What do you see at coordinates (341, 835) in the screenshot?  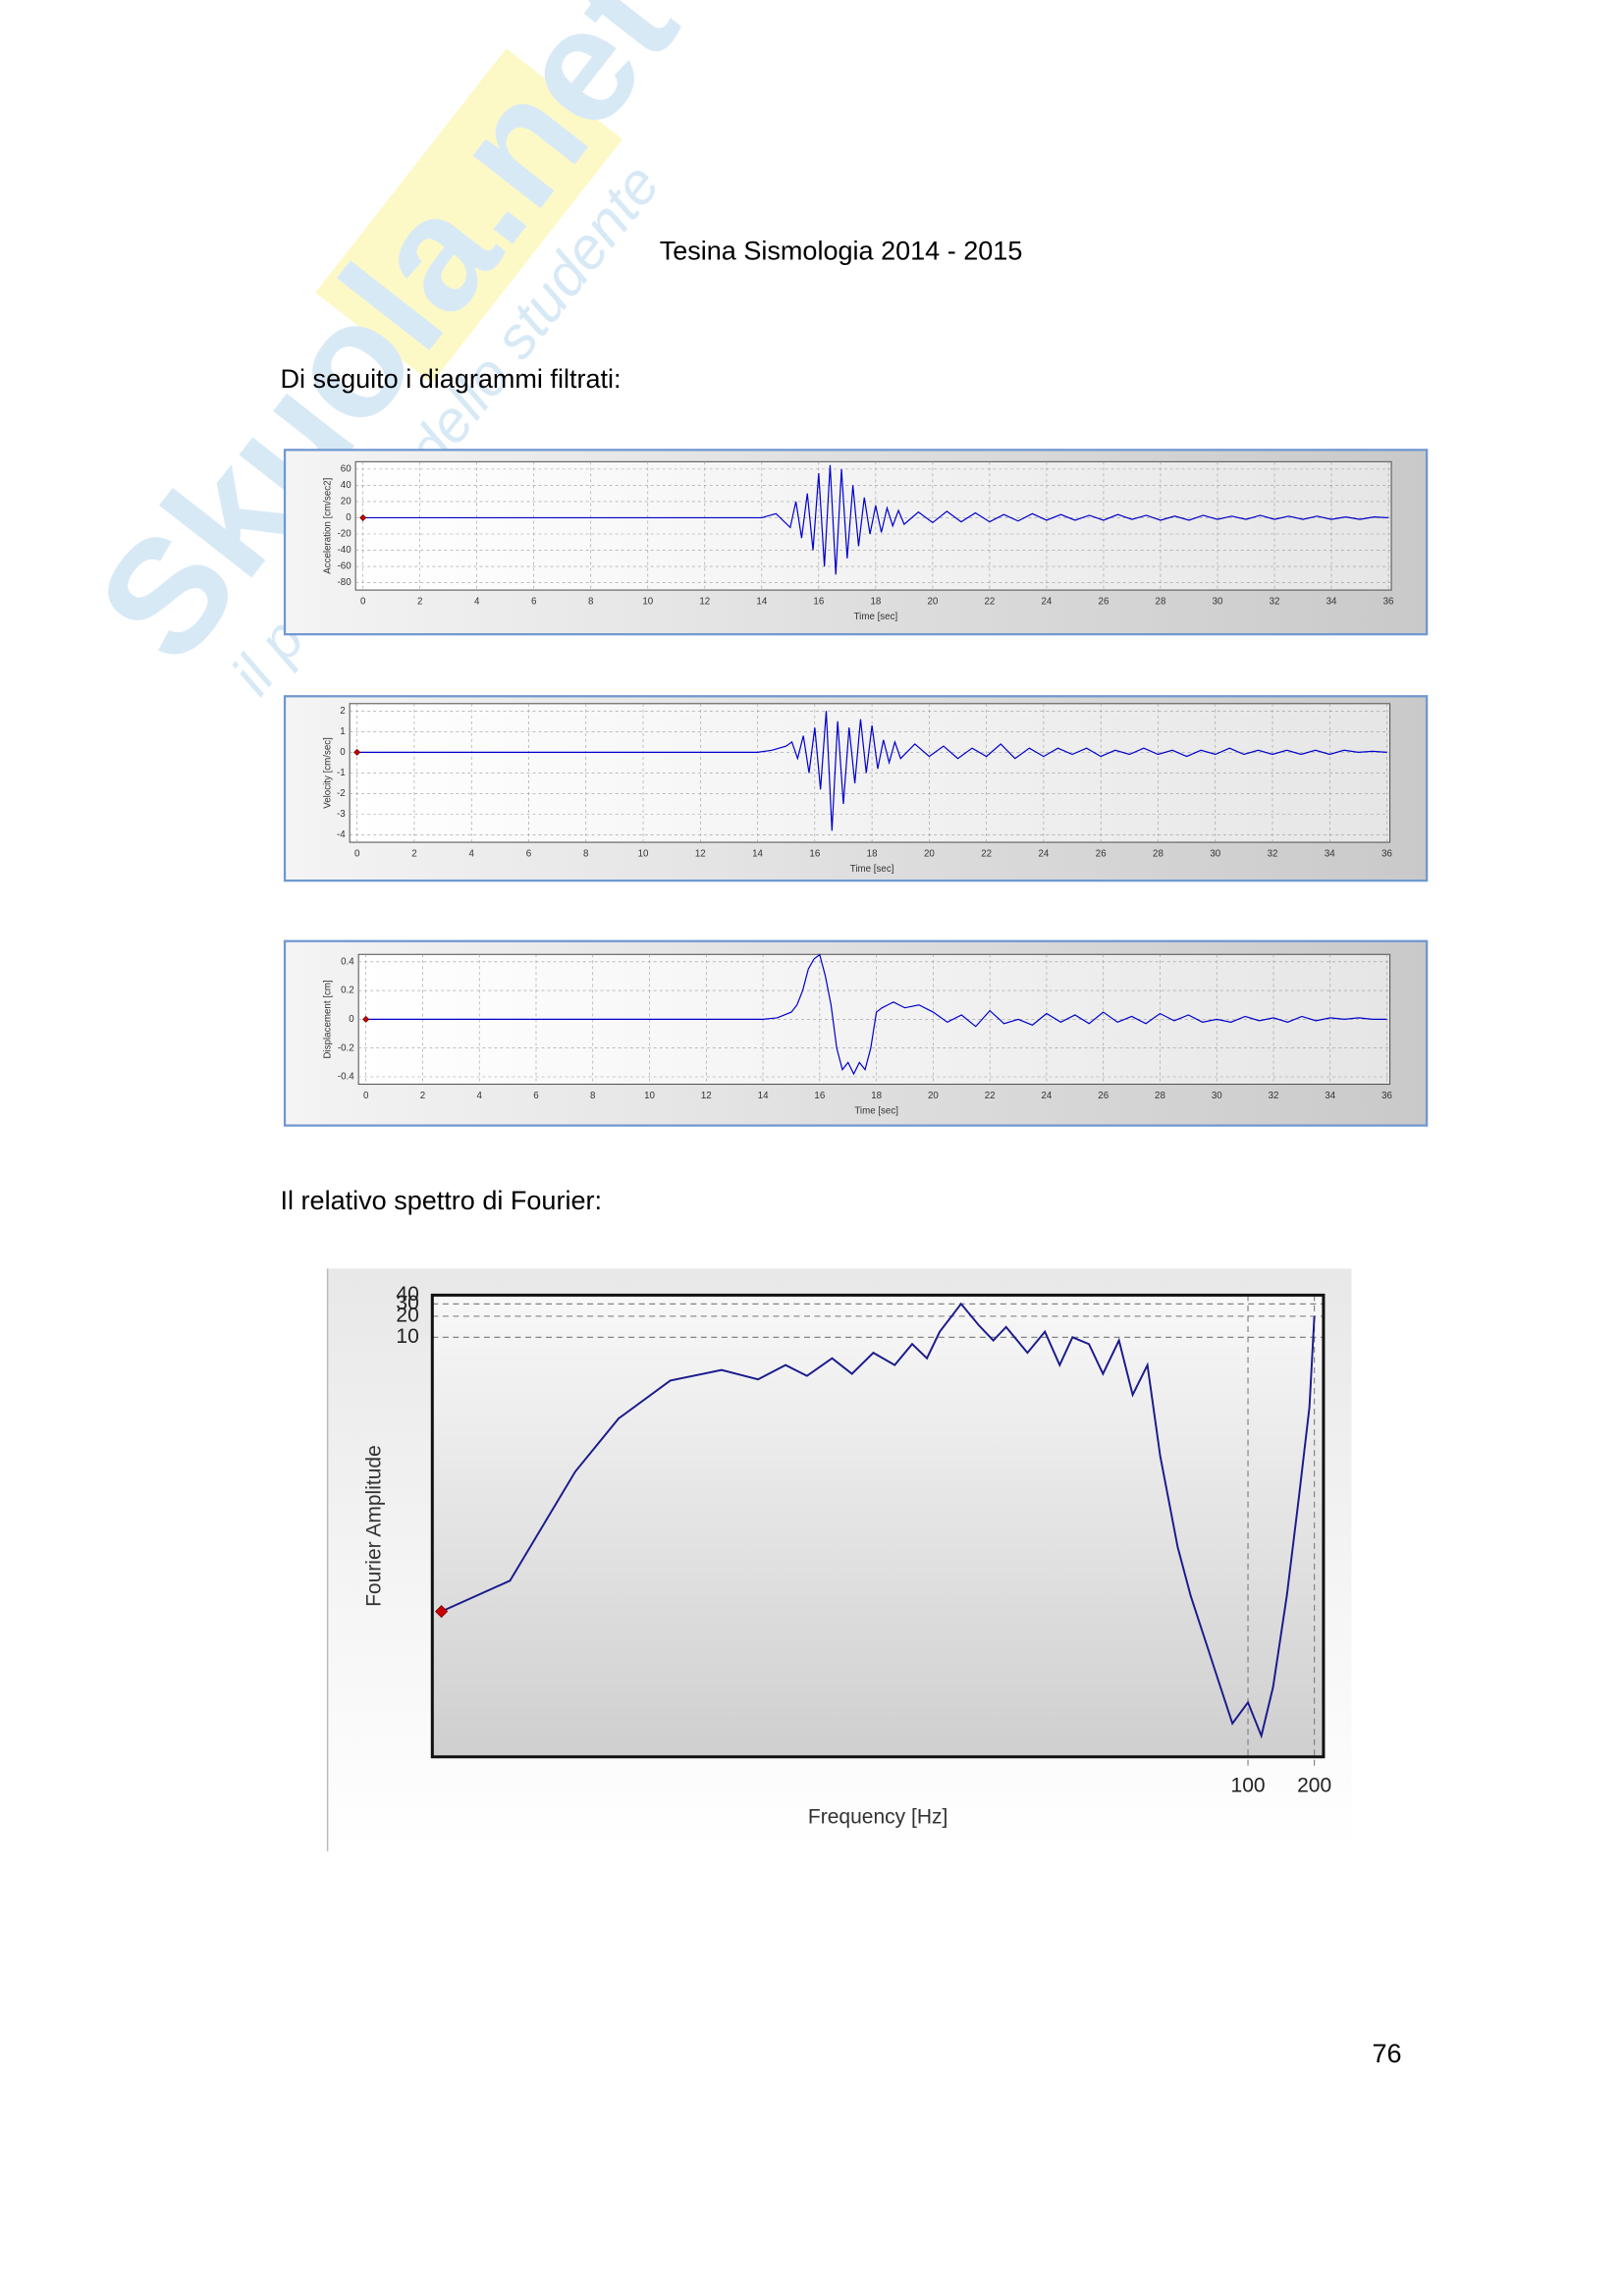 I see `y-tick-label: -4` at bounding box center [341, 835].